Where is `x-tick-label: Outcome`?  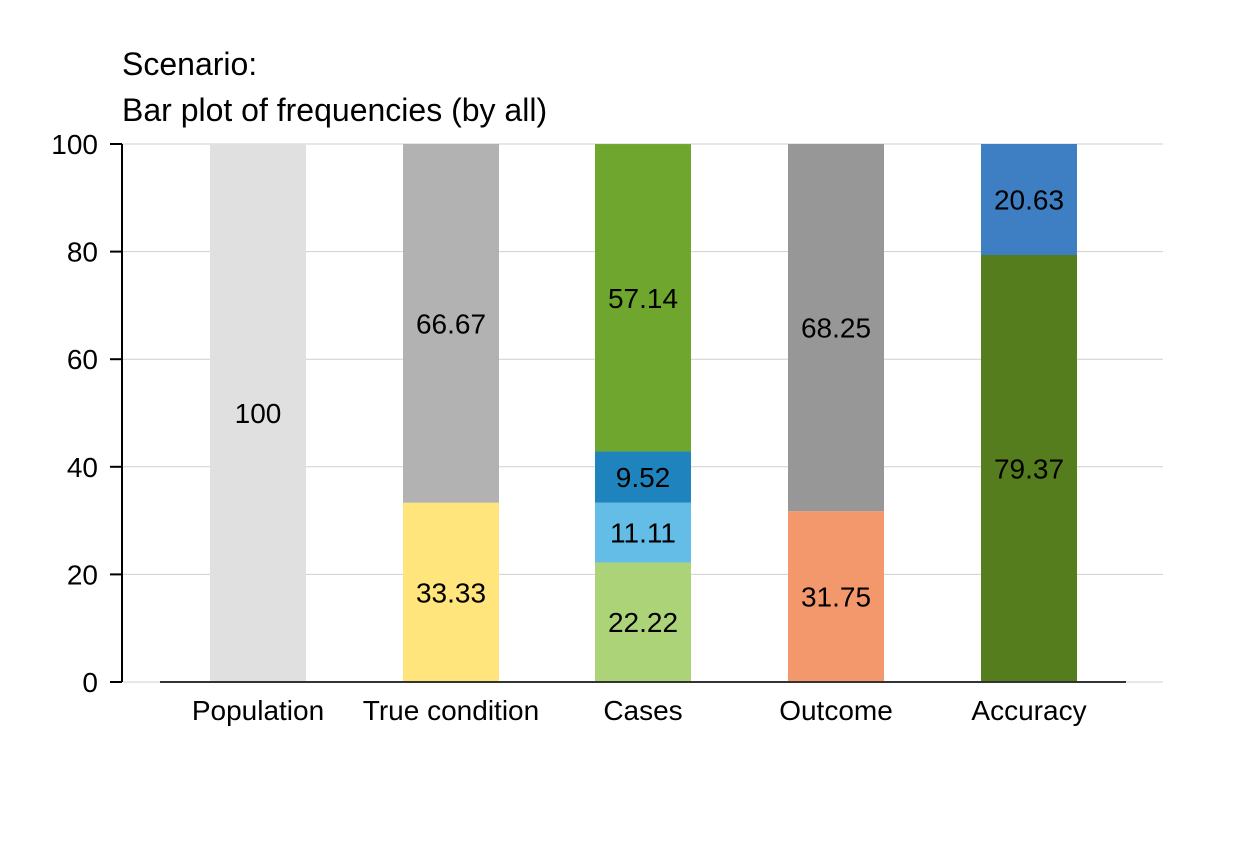 x-tick-label: Outcome is located at coordinates (836, 710).